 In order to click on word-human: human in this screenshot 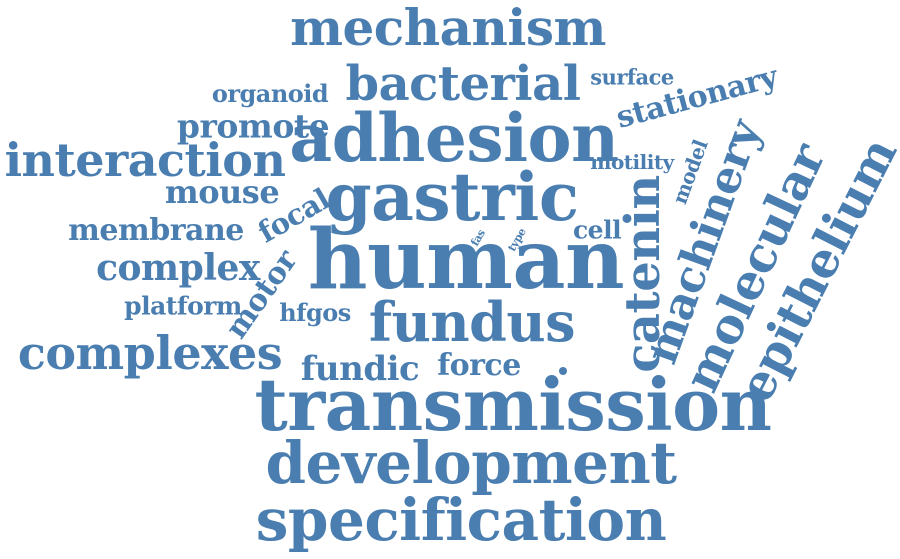, I will do `click(466, 260)`.